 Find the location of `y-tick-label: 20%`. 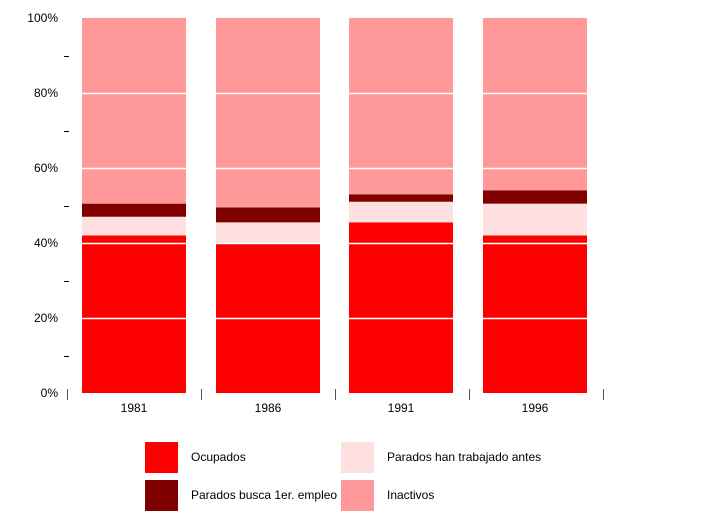

y-tick-label: 20% is located at coordinates (46, 318).